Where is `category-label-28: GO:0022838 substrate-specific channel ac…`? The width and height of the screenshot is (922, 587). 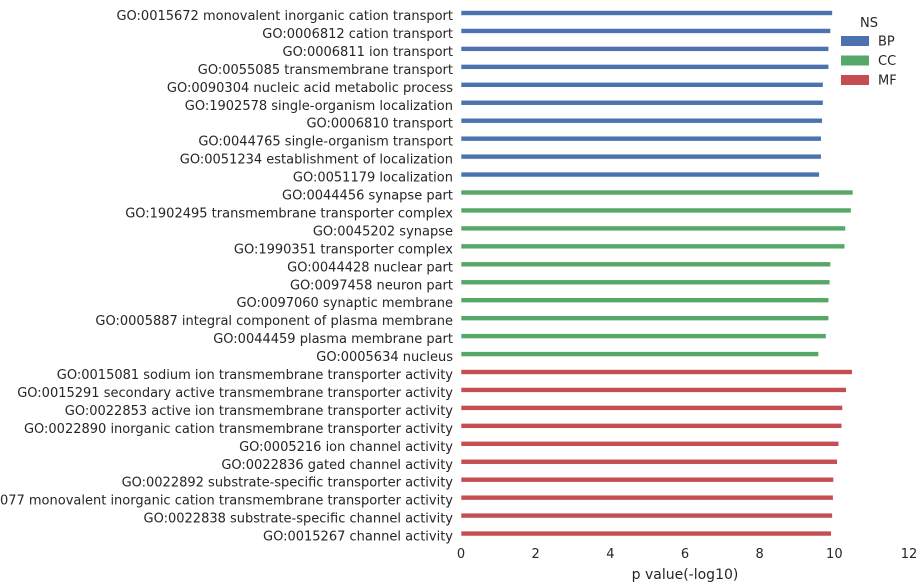
category-label-28: GO:0022838 substrate-specific channel ac… is located at coordinates (299, 519).